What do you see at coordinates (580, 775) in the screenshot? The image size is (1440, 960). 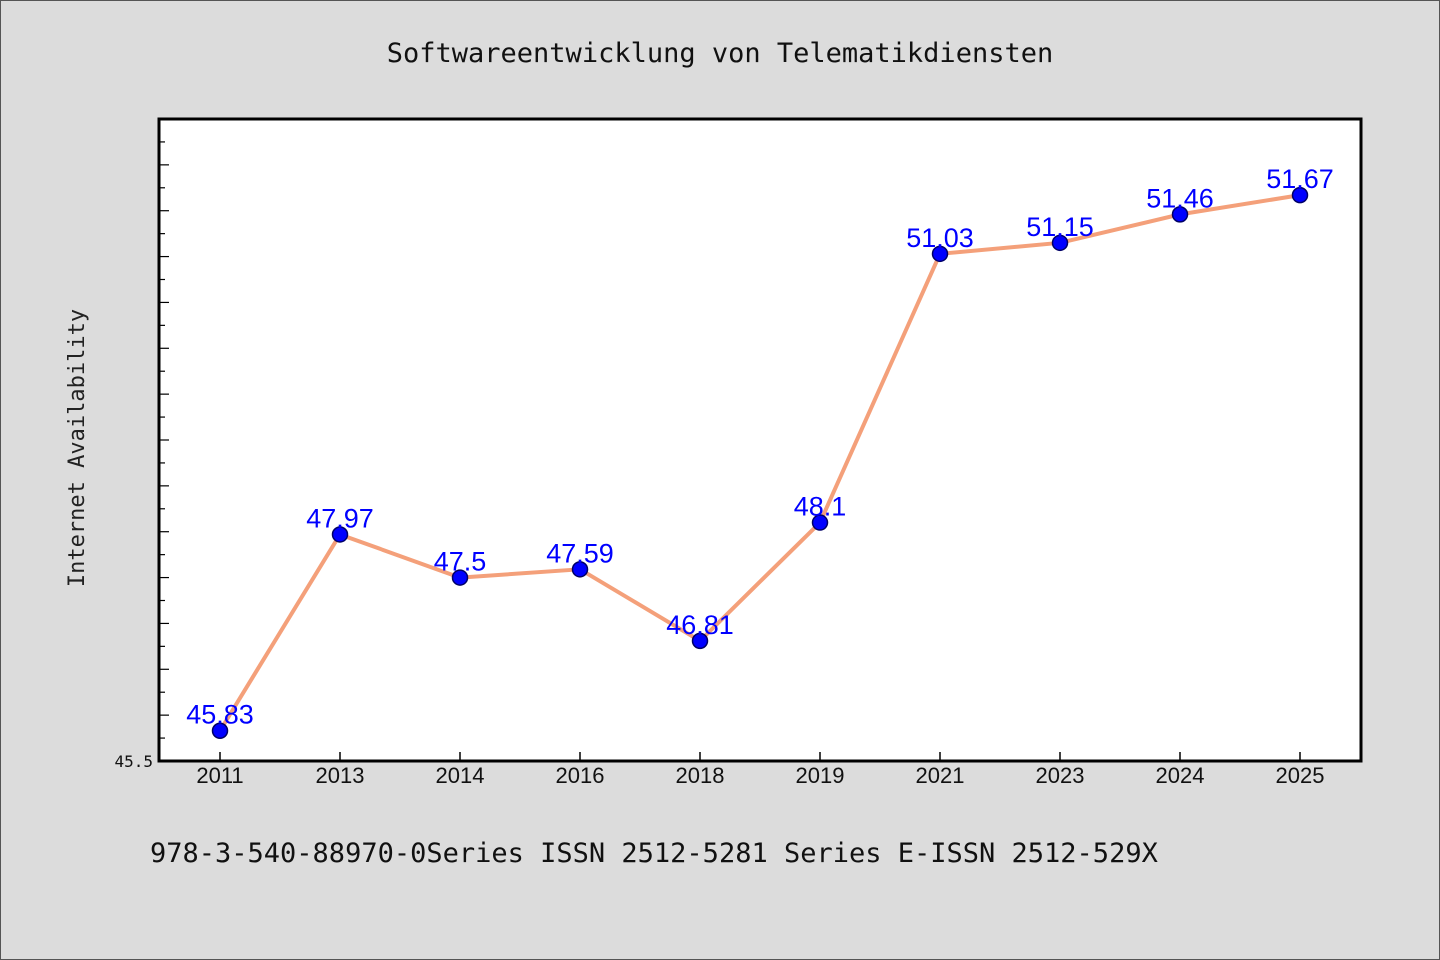 I see `x-tick-label: 2016` at bounding box center [580, 775].